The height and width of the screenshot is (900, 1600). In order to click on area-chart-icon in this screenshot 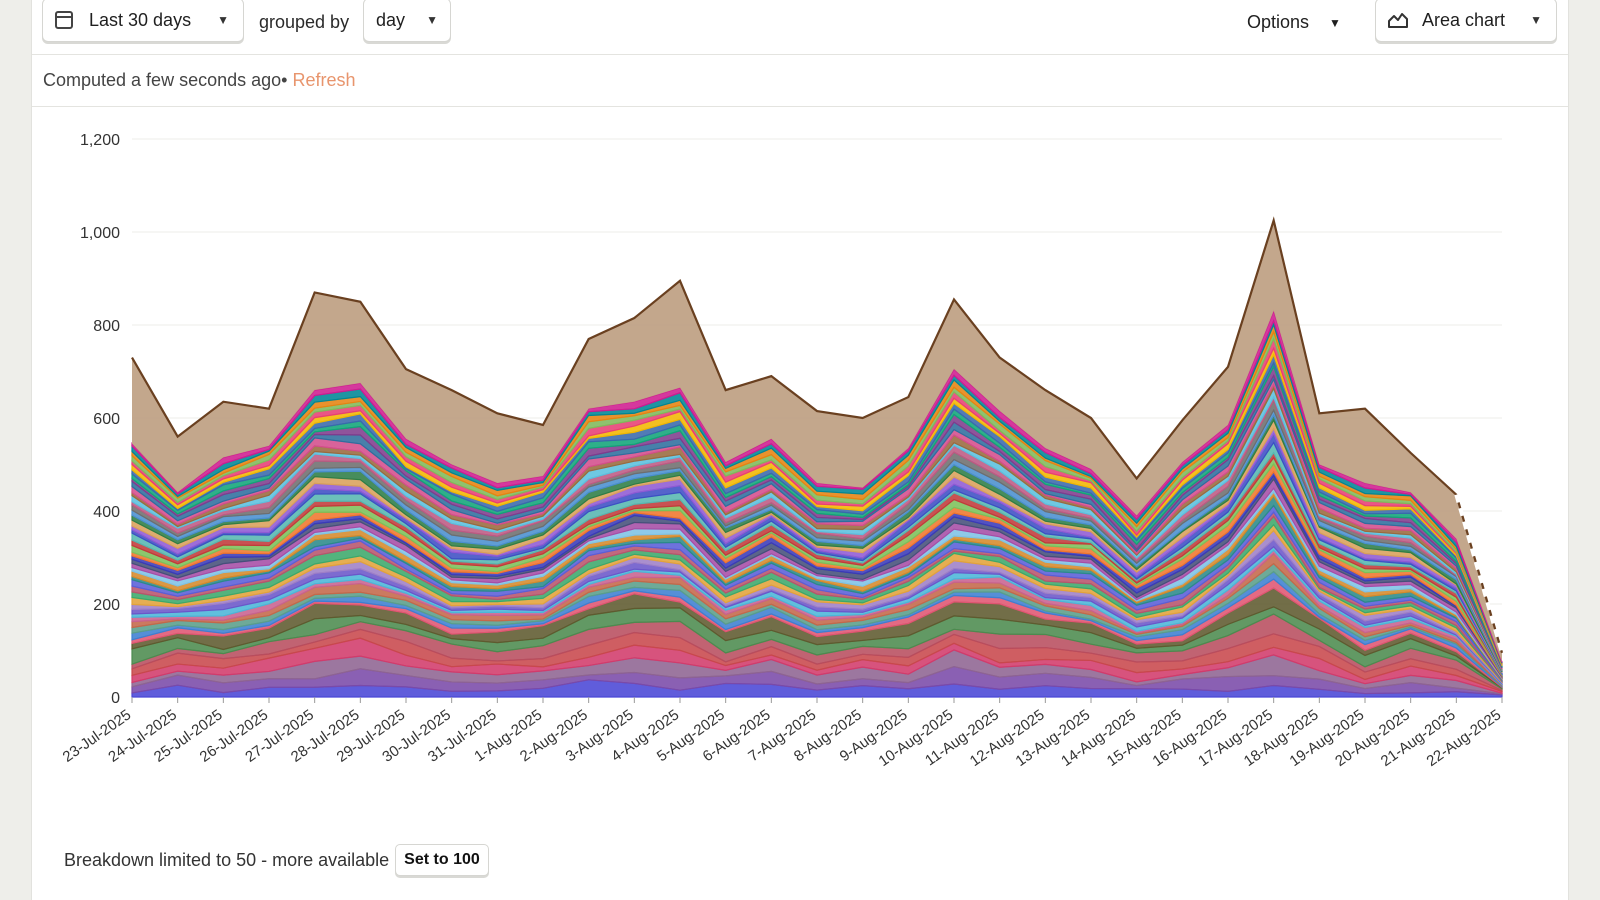, I will do `click(1398, 20)`.